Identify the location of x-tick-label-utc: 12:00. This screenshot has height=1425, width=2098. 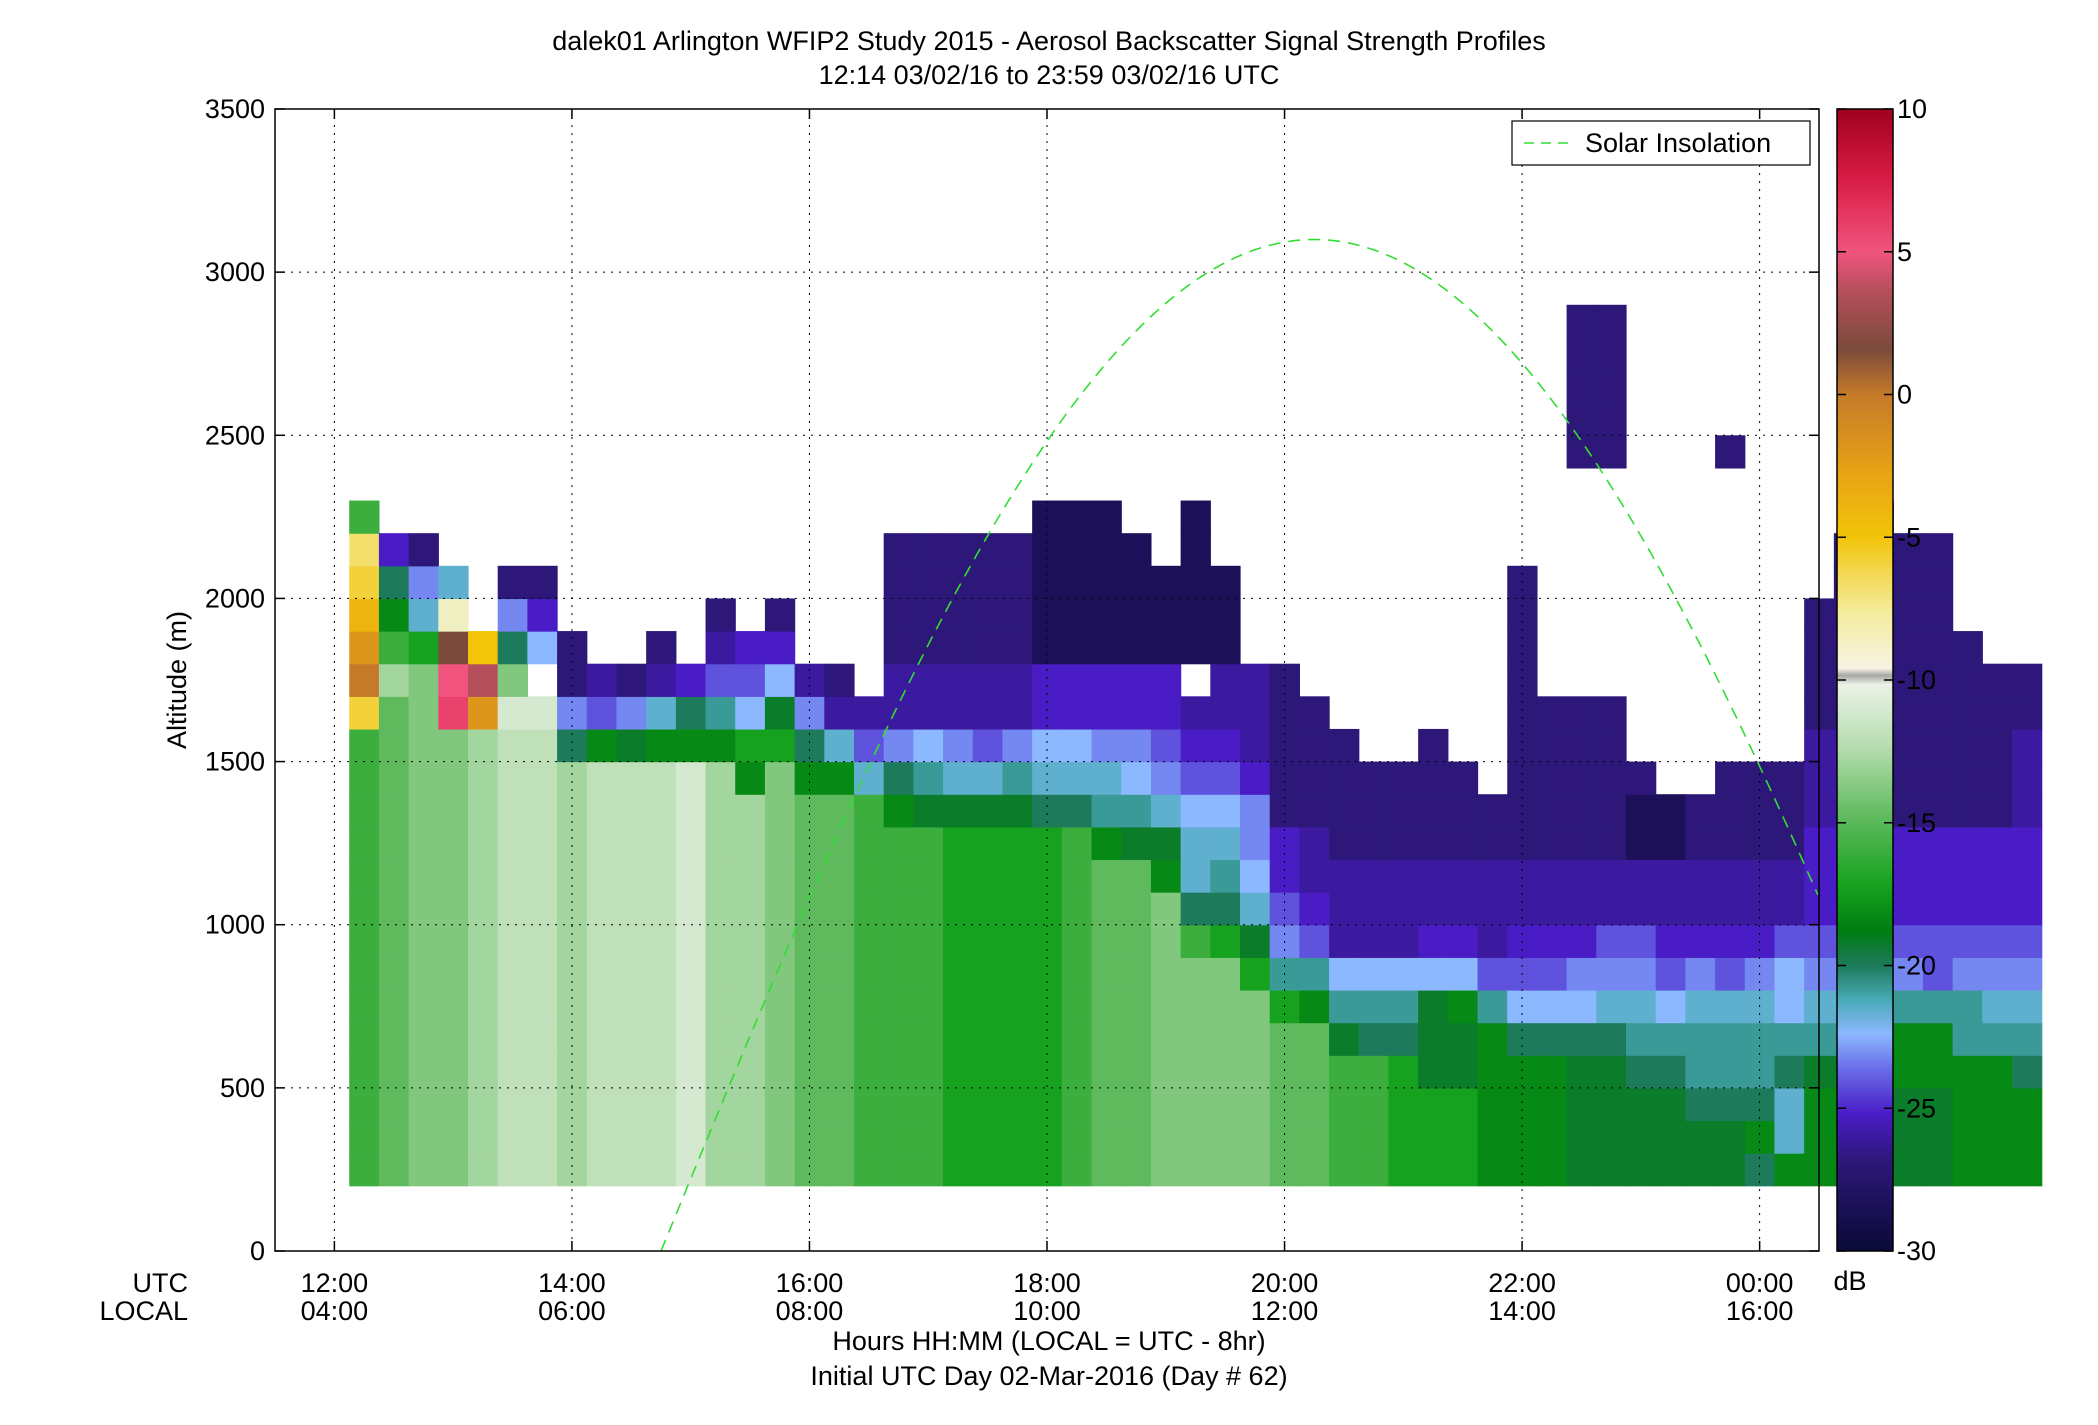
(335, 1283).